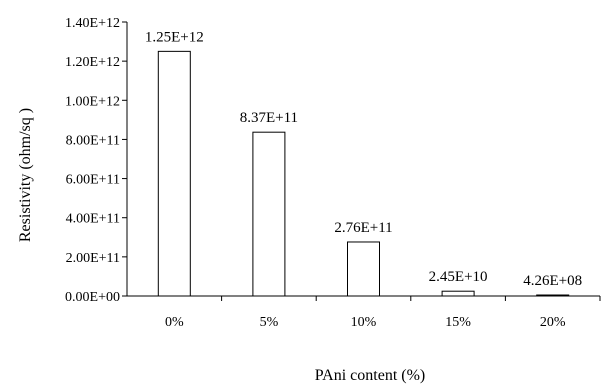 The image size is (613, 386). I want to click on bar-data-label: 2.76E+11, so click(363, 228).